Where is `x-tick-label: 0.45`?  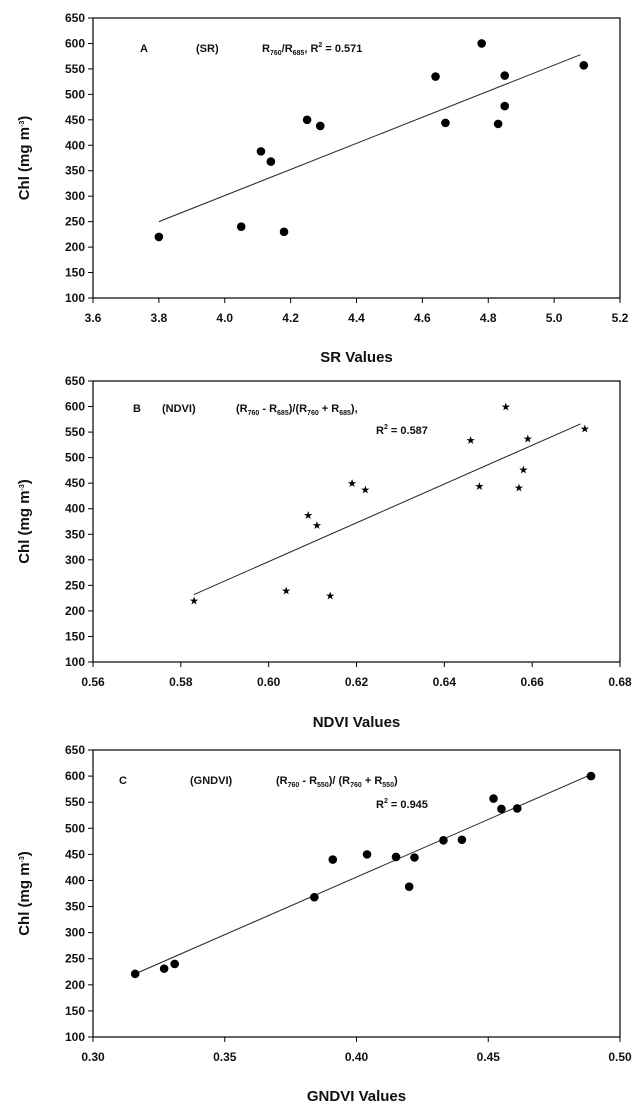
x-tick-label: 0.45 is located at coordinates (489, 1057).